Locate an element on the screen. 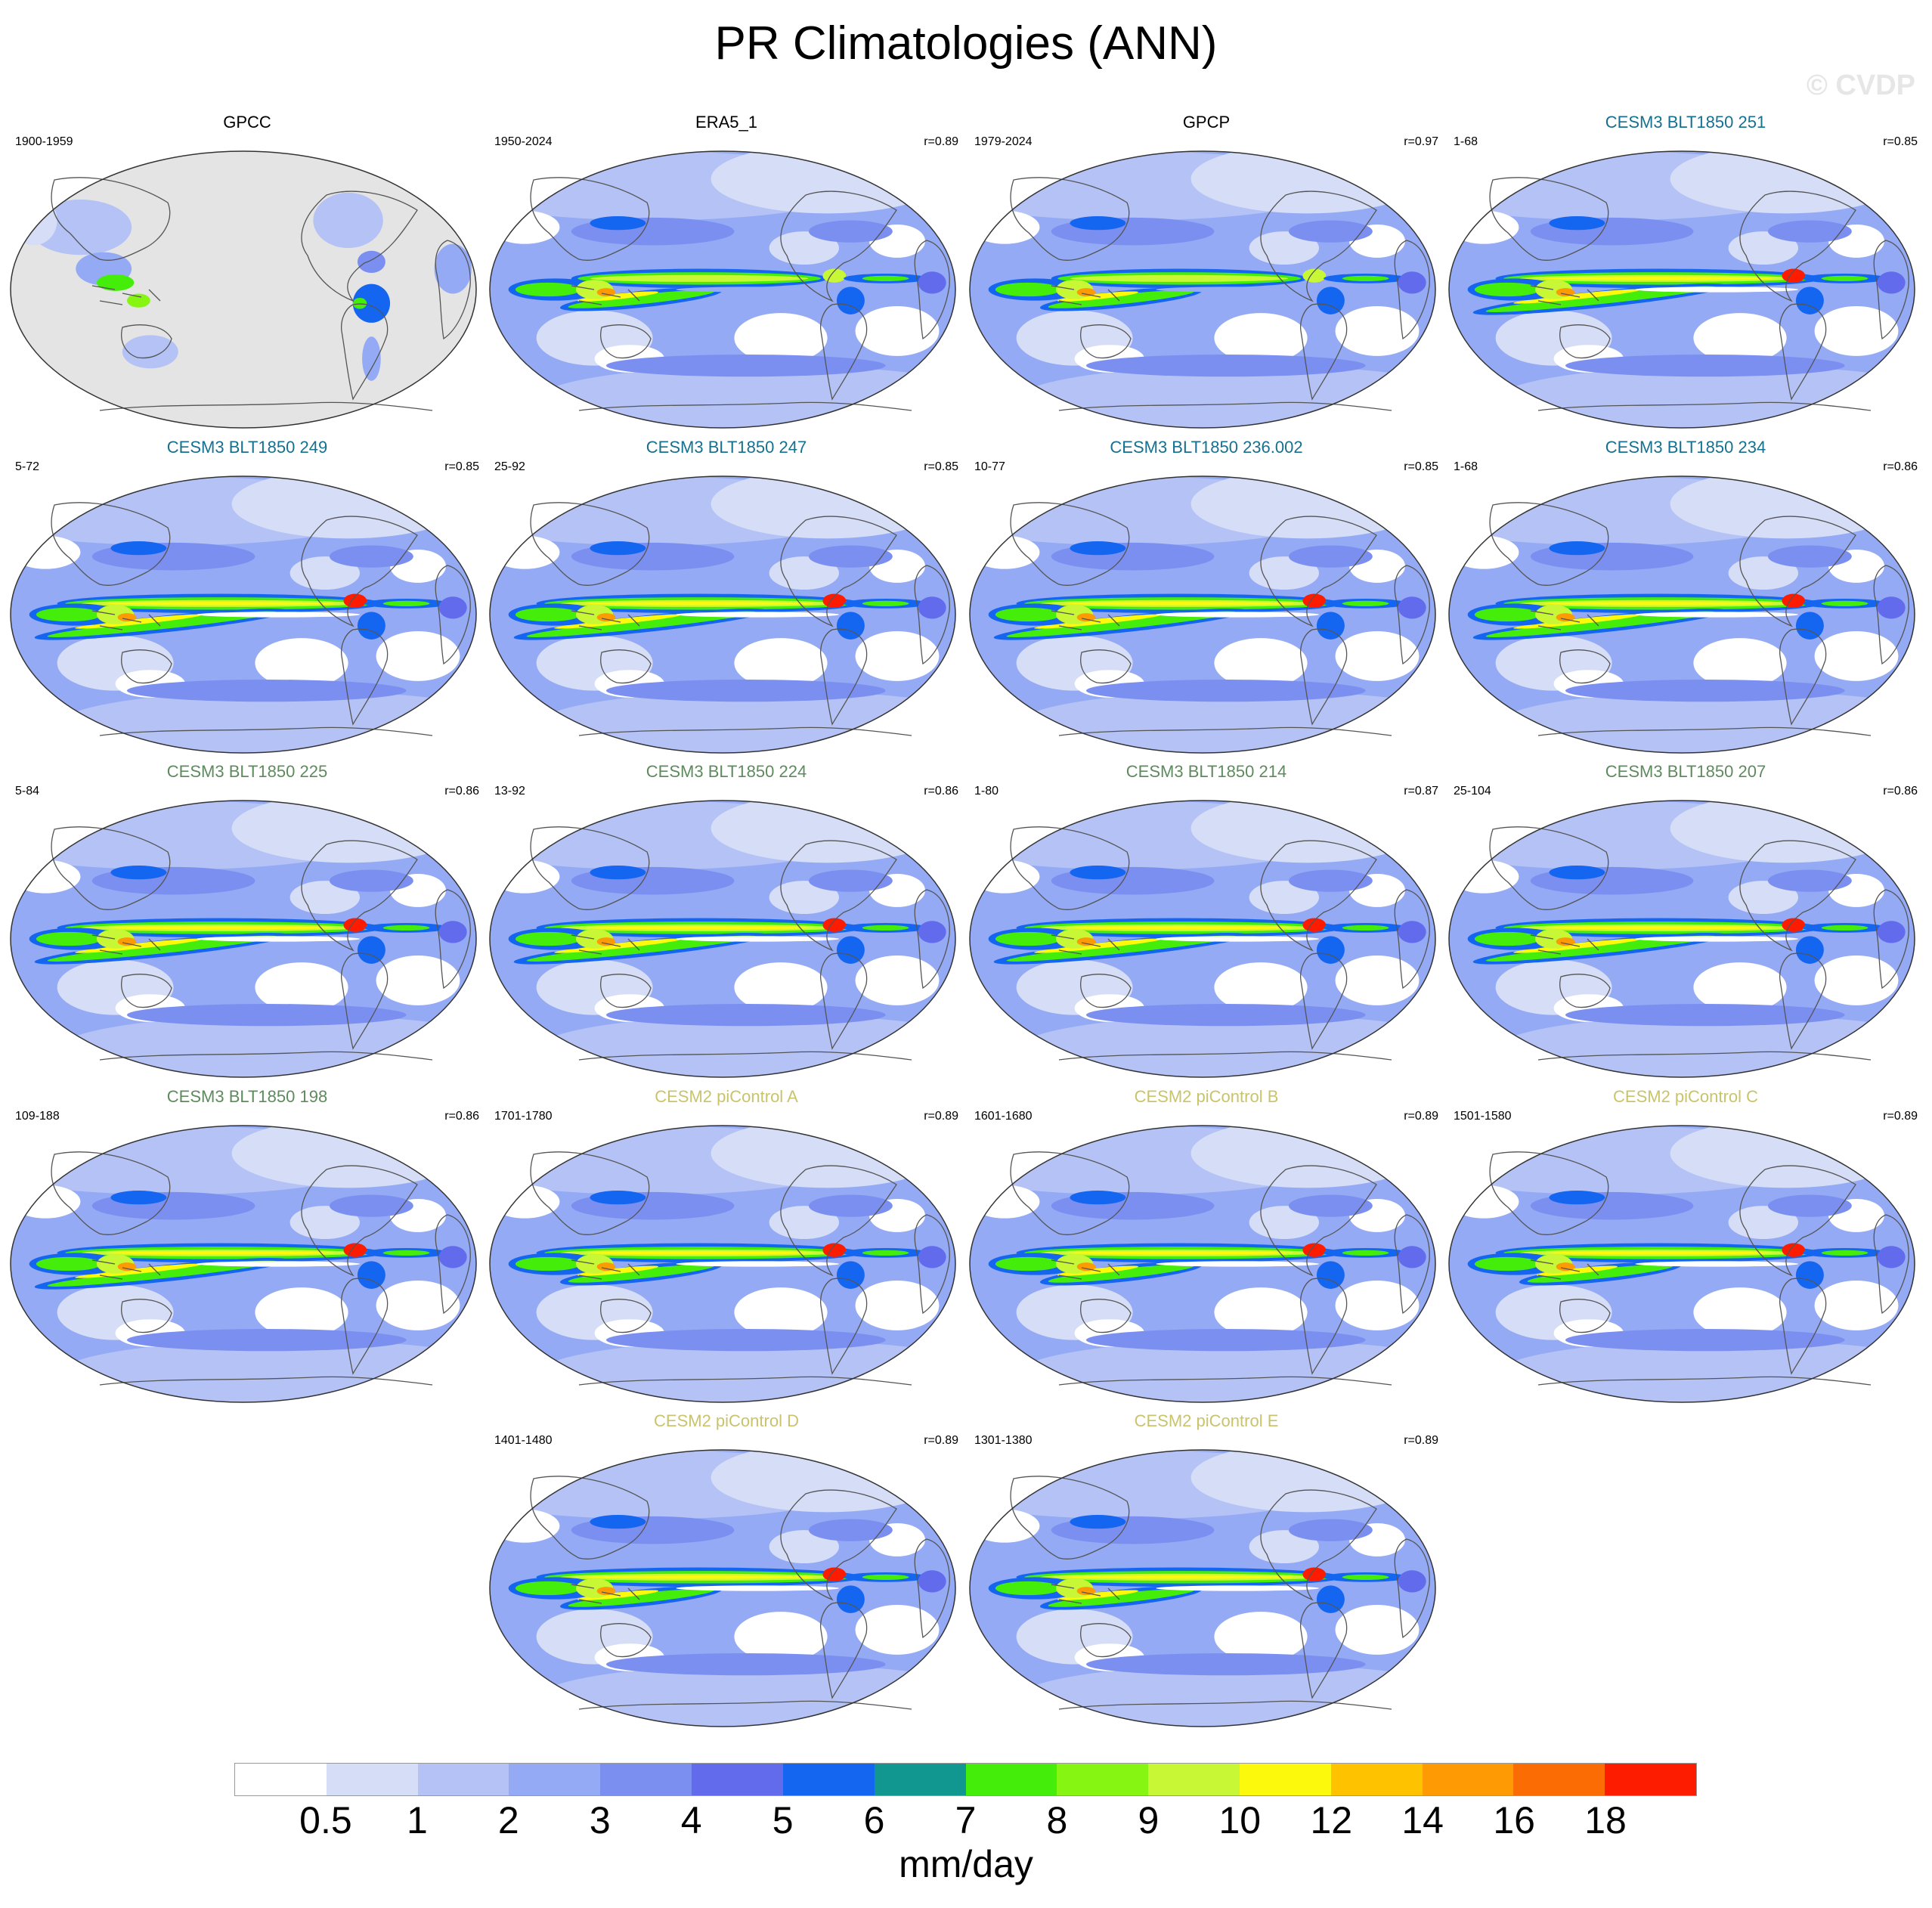 The height and width of the screenshot is (1908, 1932). map-panel: CESM2 piControl D 1401-1480 r=0.89 is located at coordinates (726, 1569).